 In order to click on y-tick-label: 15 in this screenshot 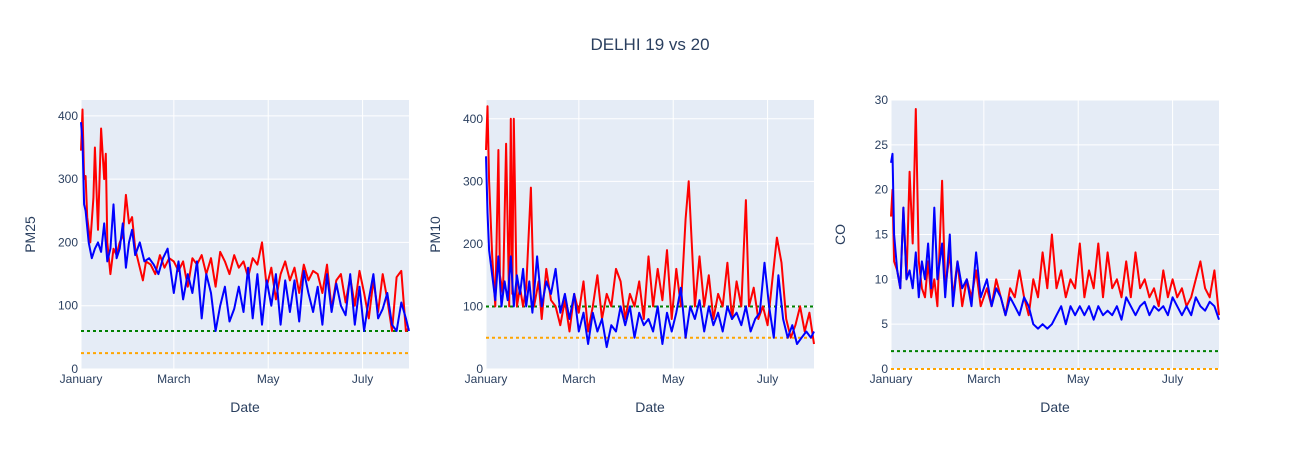, I will do `click(882, 235)`.